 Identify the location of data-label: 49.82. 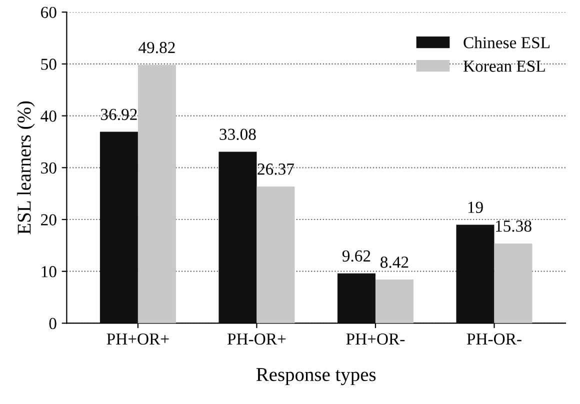
(156, 48).